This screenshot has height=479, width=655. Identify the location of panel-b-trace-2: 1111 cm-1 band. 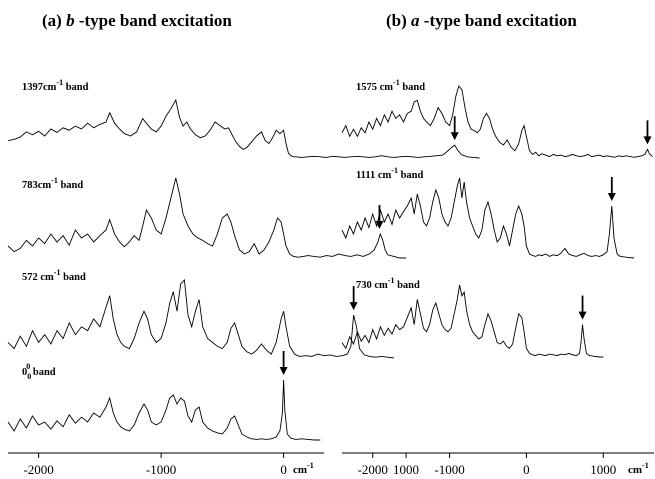
(488, 212).